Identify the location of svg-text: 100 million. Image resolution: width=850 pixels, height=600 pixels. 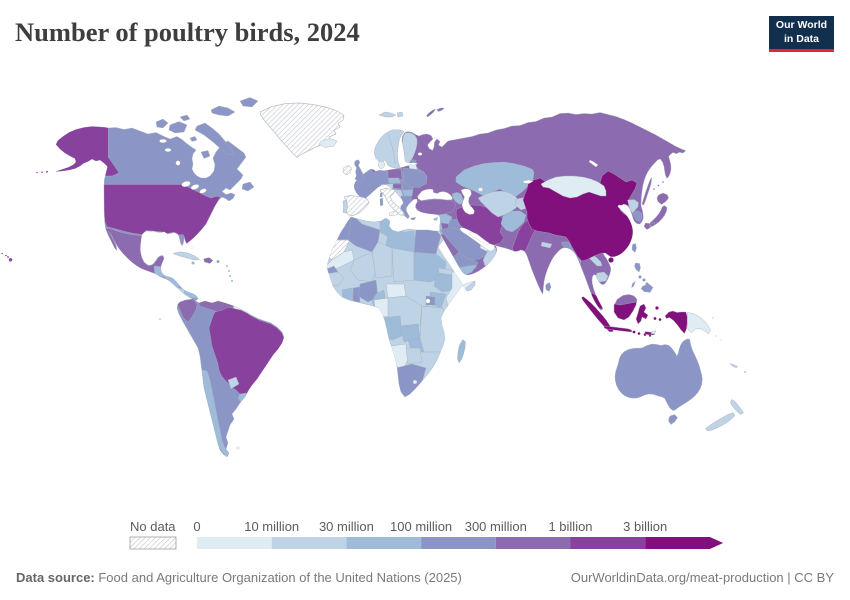
(421, 526).